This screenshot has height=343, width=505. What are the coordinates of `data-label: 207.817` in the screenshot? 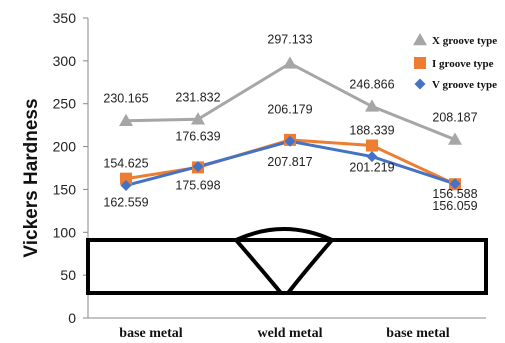 It's located at (289, 162).